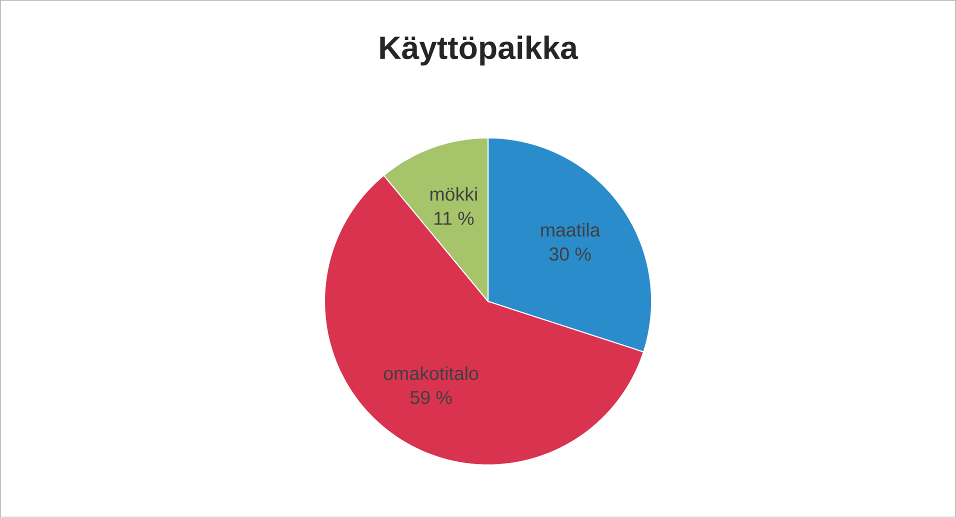 The width and height of the screenshot is (956, 518). What do you see at coordinates (431, 373) in the screenshot?
I see `slice-label: omakotitalo` at bounding box center [431, 373].